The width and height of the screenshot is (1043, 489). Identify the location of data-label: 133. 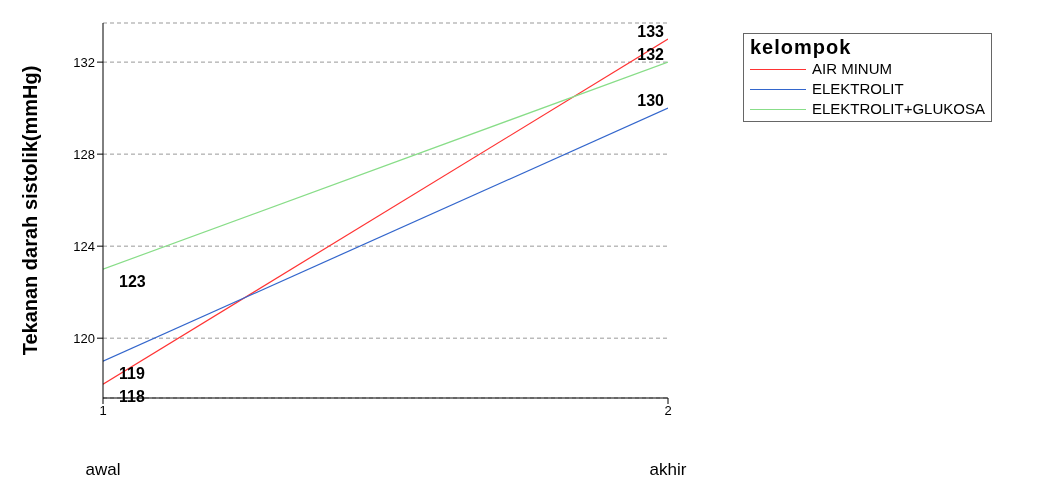
(651, 32).